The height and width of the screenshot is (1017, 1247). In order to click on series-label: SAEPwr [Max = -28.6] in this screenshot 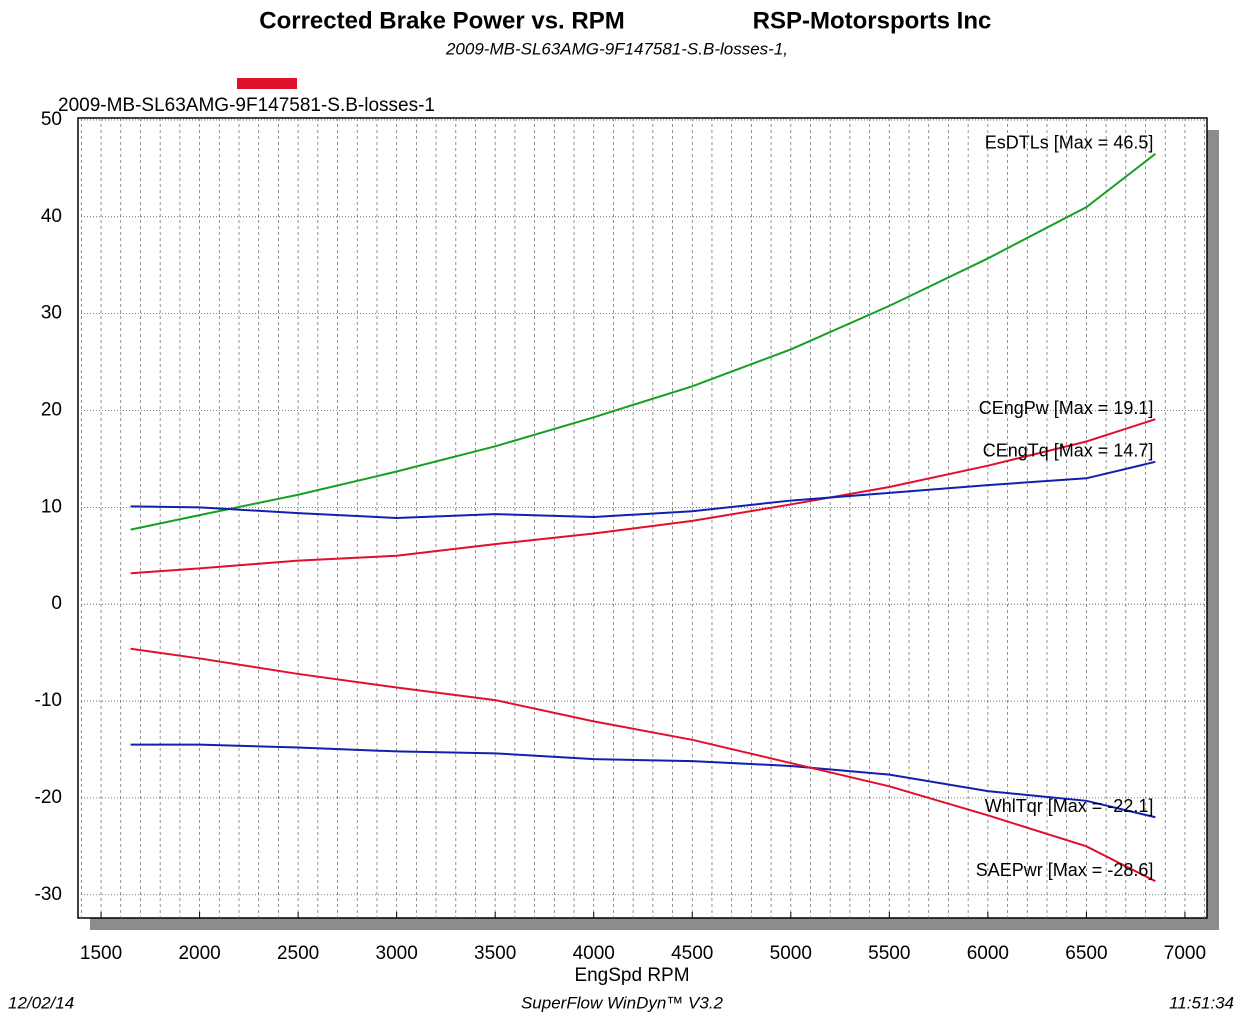, I will do `click(1065, 870)`.